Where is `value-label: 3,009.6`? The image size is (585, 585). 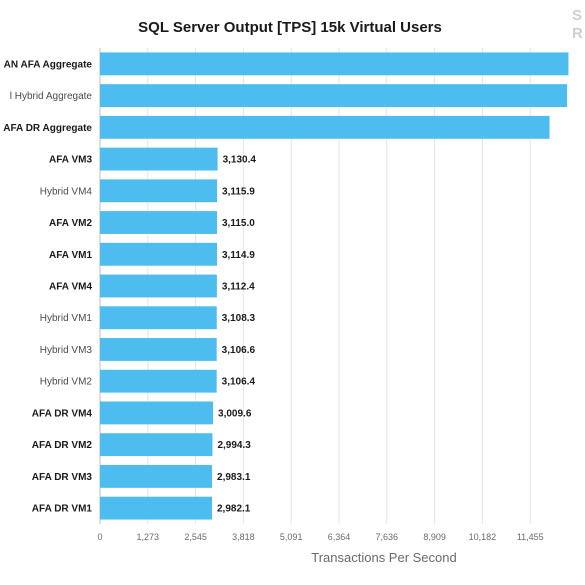
value-label: 3,009.6 is located at coordinates (235, 413).